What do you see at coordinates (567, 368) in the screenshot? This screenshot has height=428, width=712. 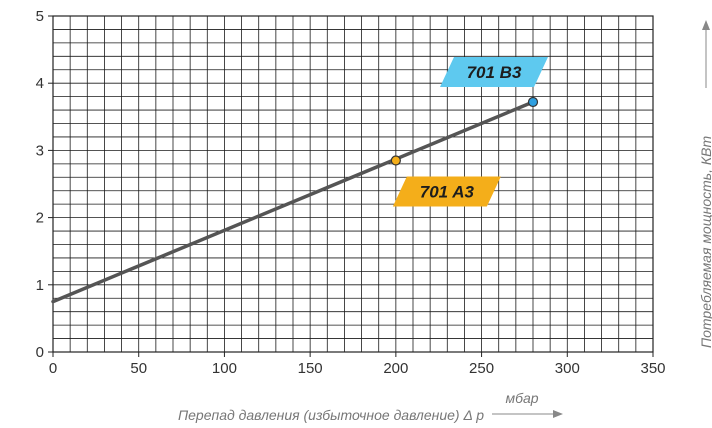 I see `x-tick-label: 300` at bounding box center [567, 368].